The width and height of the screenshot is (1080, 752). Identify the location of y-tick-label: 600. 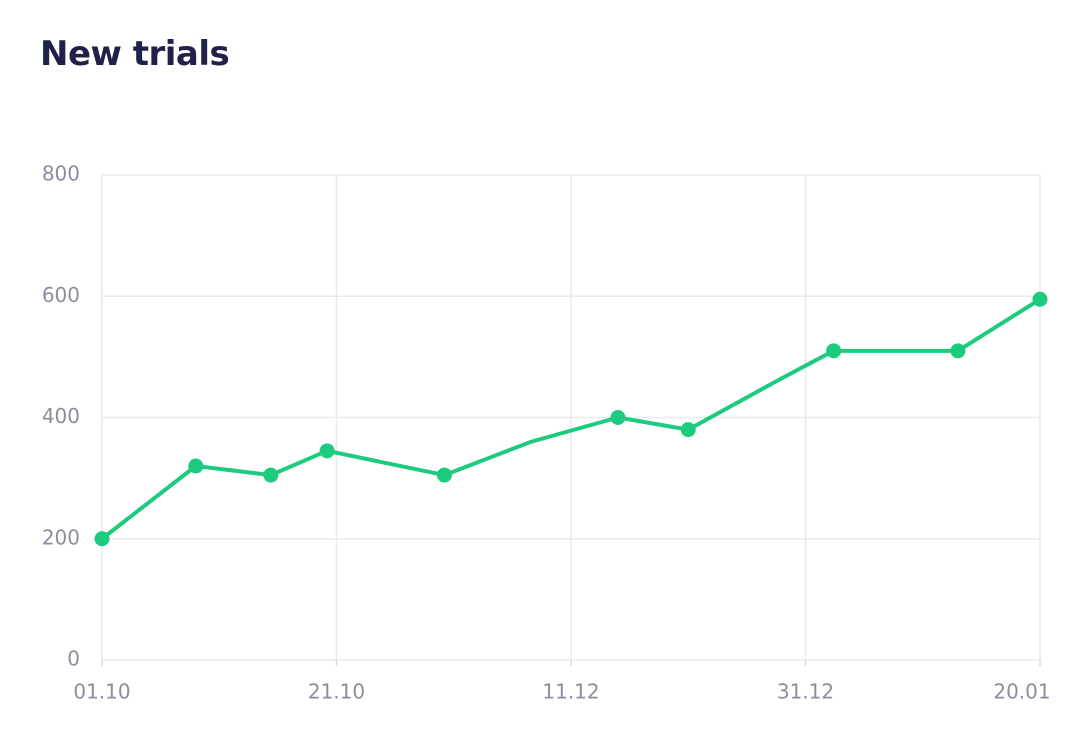
(61, 295).